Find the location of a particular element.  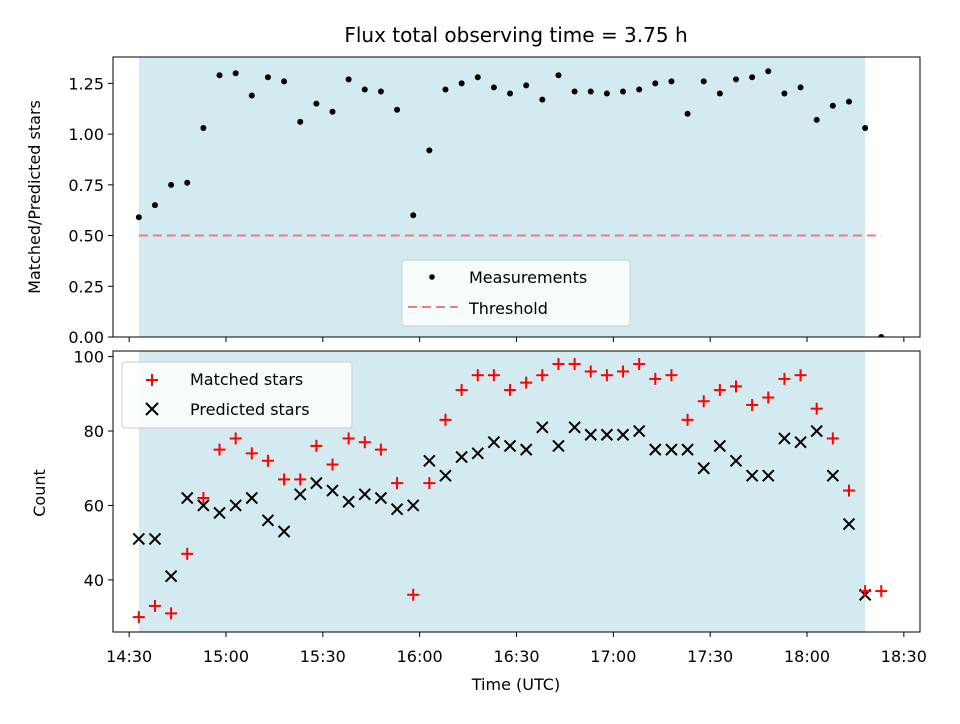

top-y-tick-label: 0.75 is located at coordinates (86, 185).